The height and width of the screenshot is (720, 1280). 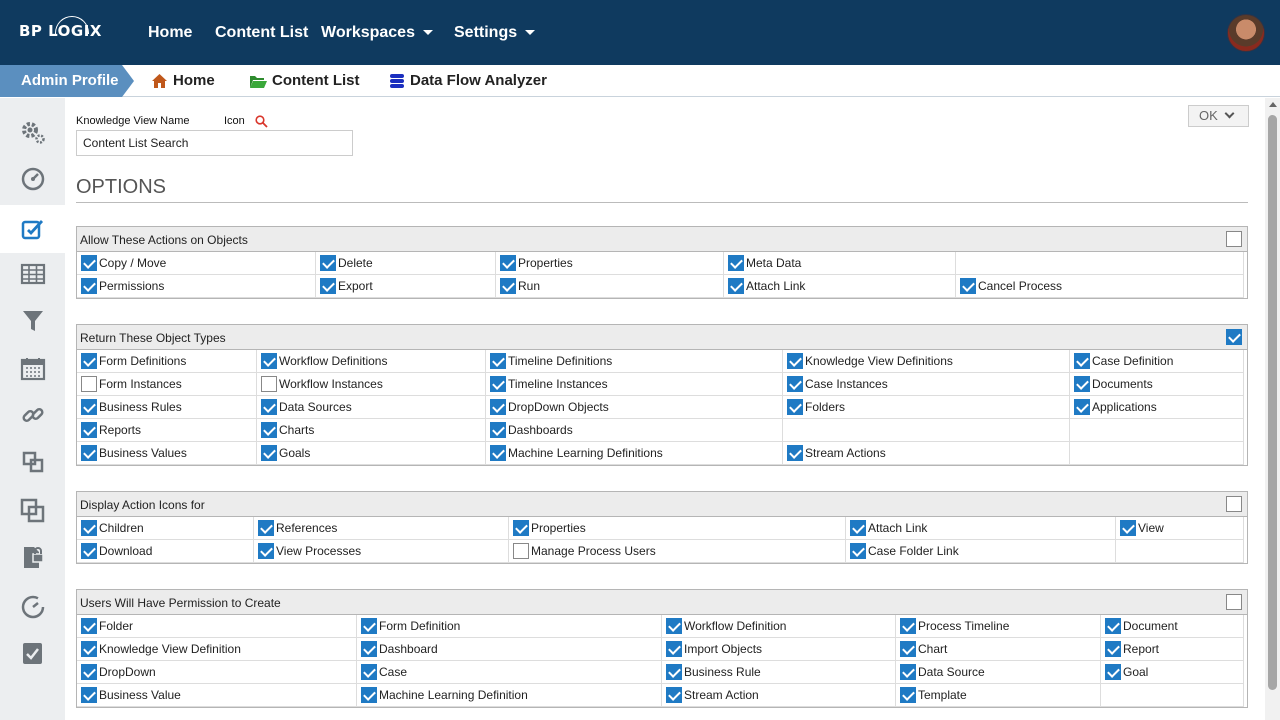 What do you see at coordinates (183, 80) in the screenshot?
I see `crumb-home: Home` at bounding box center [183, 80].